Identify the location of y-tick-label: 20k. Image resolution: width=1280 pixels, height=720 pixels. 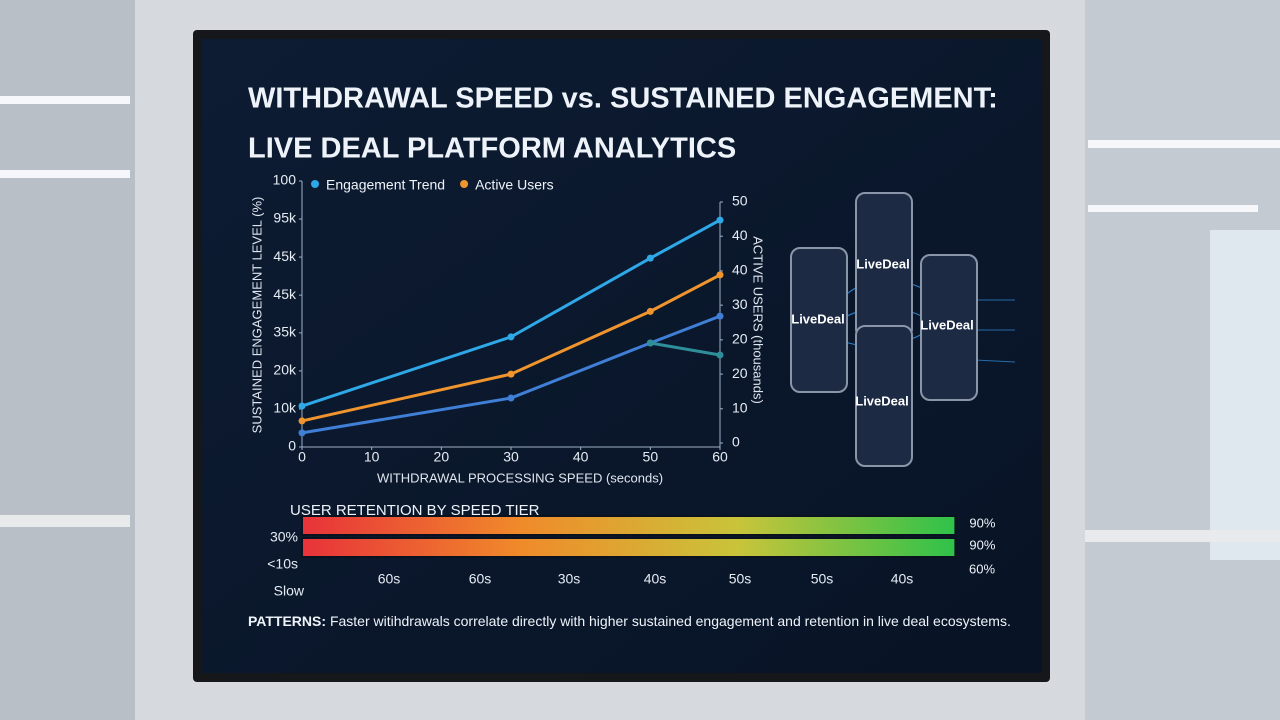
(285, 370).